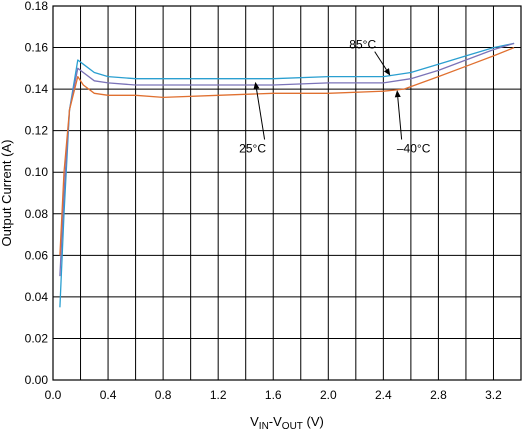  Describe the element at coordinates (53, 395) in the screenshot. I see `x-tick-label: 0.0` at that location.